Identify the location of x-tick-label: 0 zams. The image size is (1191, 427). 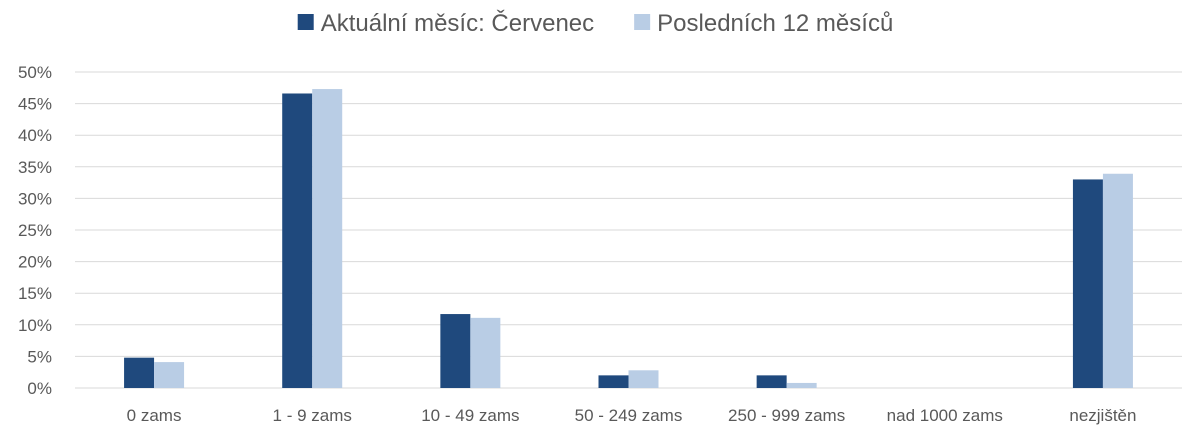
(154, 415).